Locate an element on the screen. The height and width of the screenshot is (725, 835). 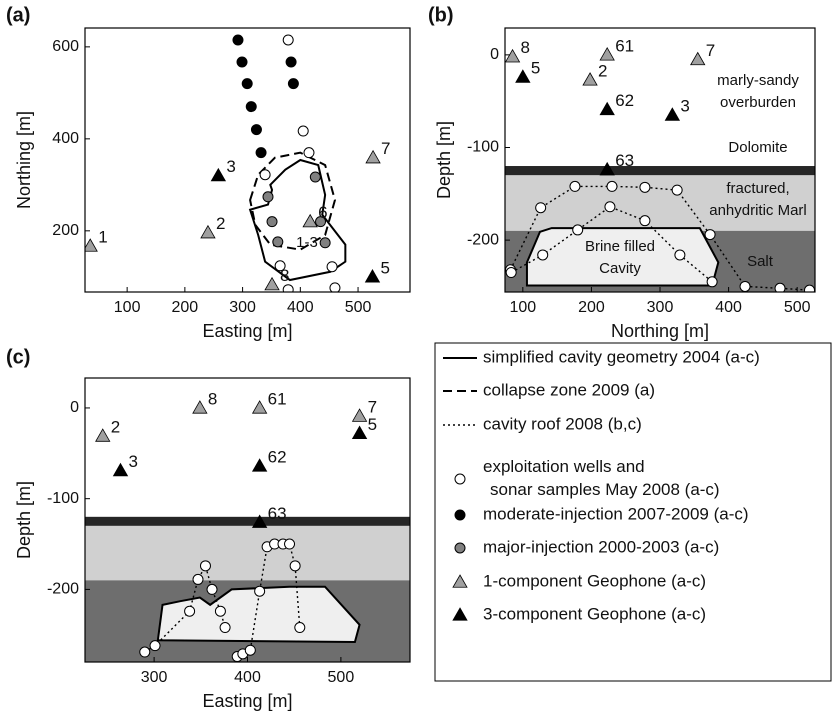
y-tick-label: 200 is located at coordinates (65, 230).